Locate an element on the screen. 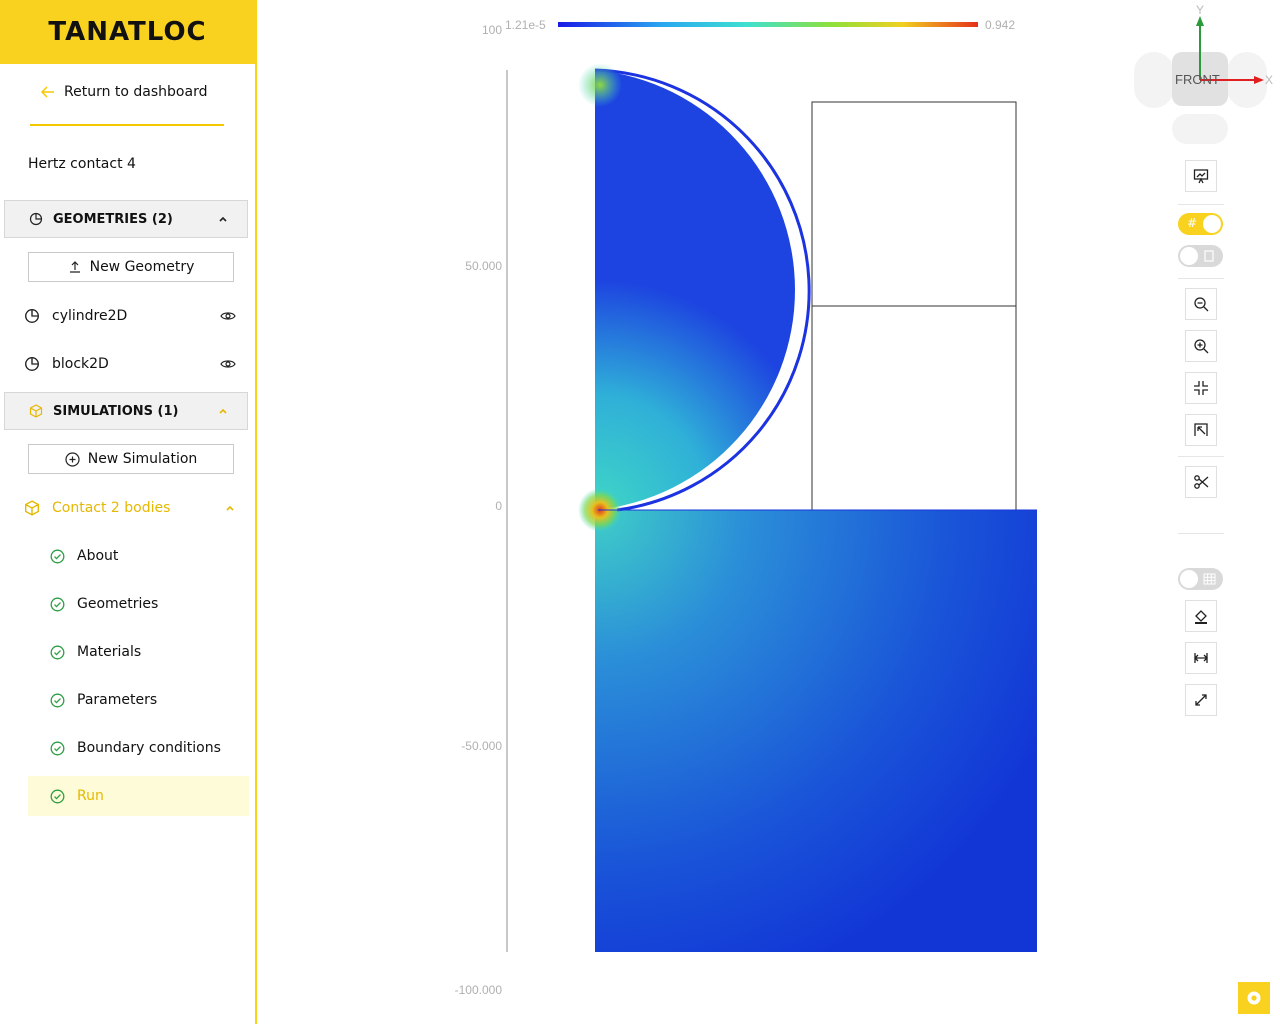 The height and width of the screenshot is (1024, 1280). geometries-section-header: GEOMETRIES (2) is located at coordinates (126, 219).